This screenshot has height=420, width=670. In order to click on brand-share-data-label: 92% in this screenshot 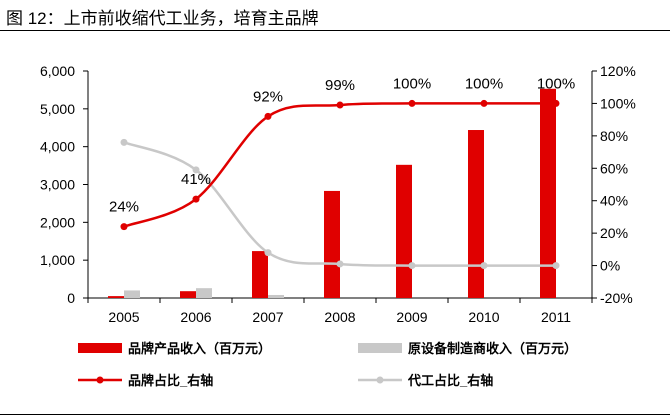, I will do `click(268, 96)`.